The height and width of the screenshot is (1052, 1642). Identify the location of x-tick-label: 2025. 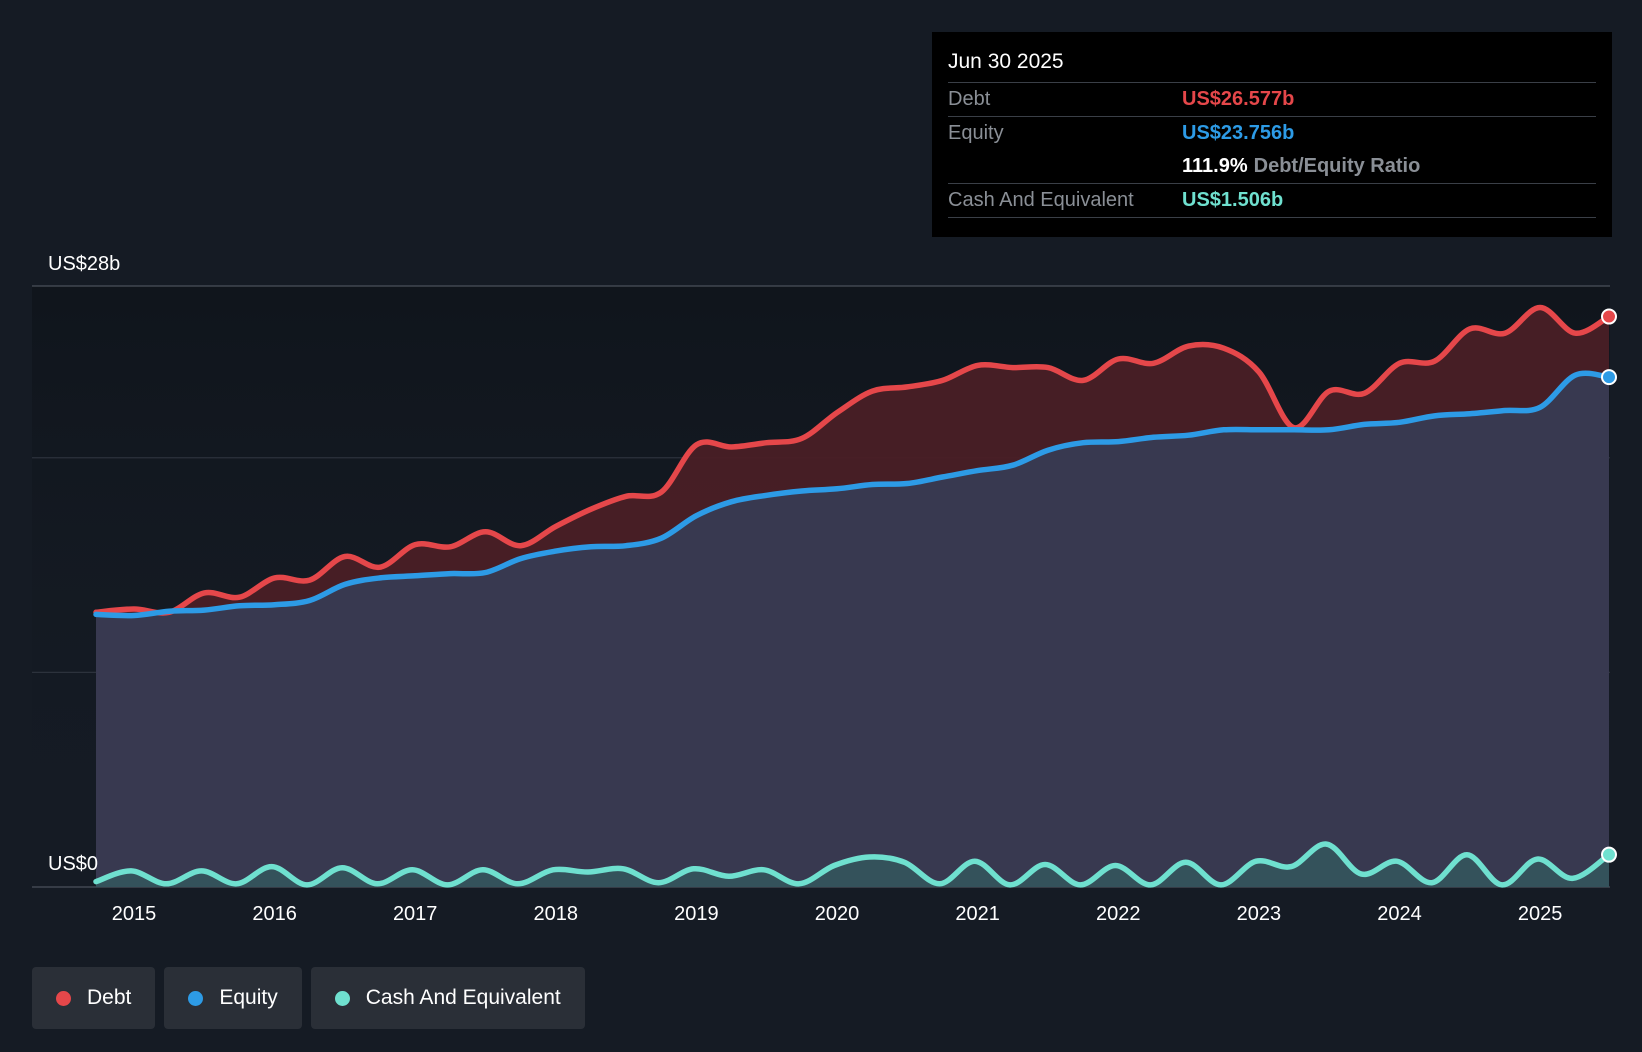
(1540, 914).